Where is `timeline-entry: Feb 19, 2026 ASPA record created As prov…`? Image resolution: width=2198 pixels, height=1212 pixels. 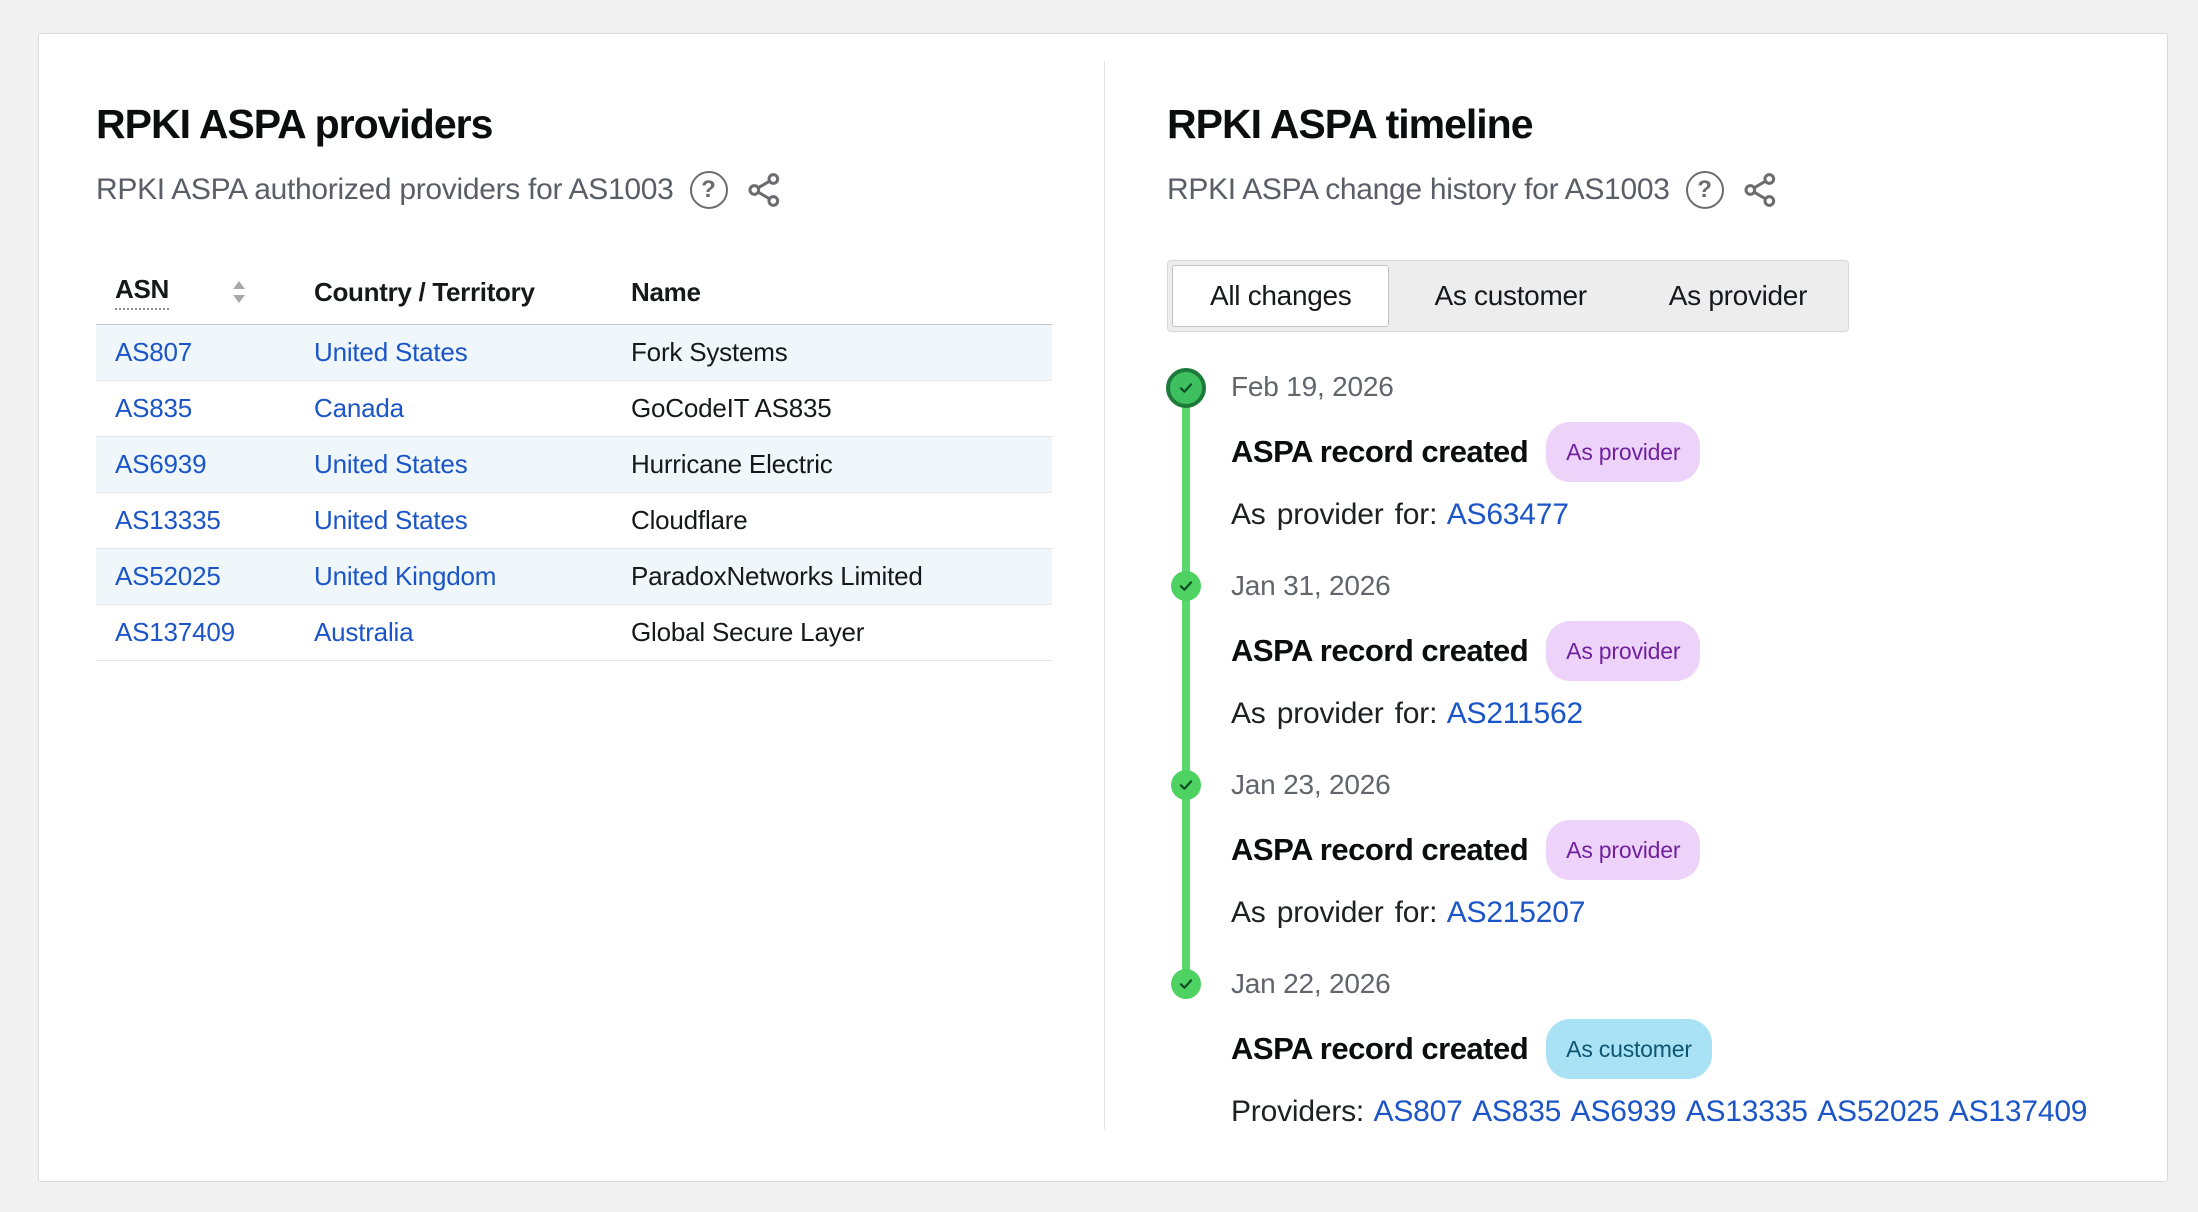
timeline-entry: Feb 19, 2026 ASPA record created As prov… is located at coordinates (1634, 478).